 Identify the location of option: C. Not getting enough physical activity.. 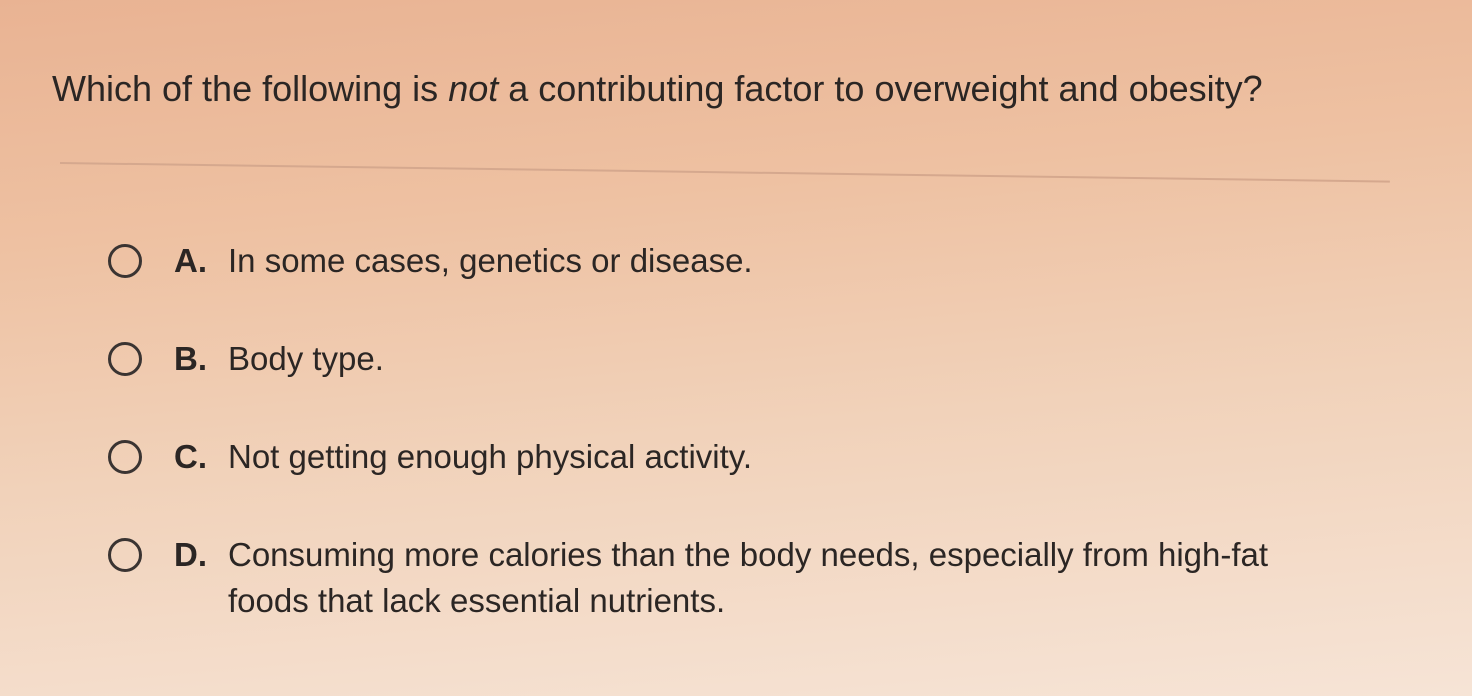
(718, 457).